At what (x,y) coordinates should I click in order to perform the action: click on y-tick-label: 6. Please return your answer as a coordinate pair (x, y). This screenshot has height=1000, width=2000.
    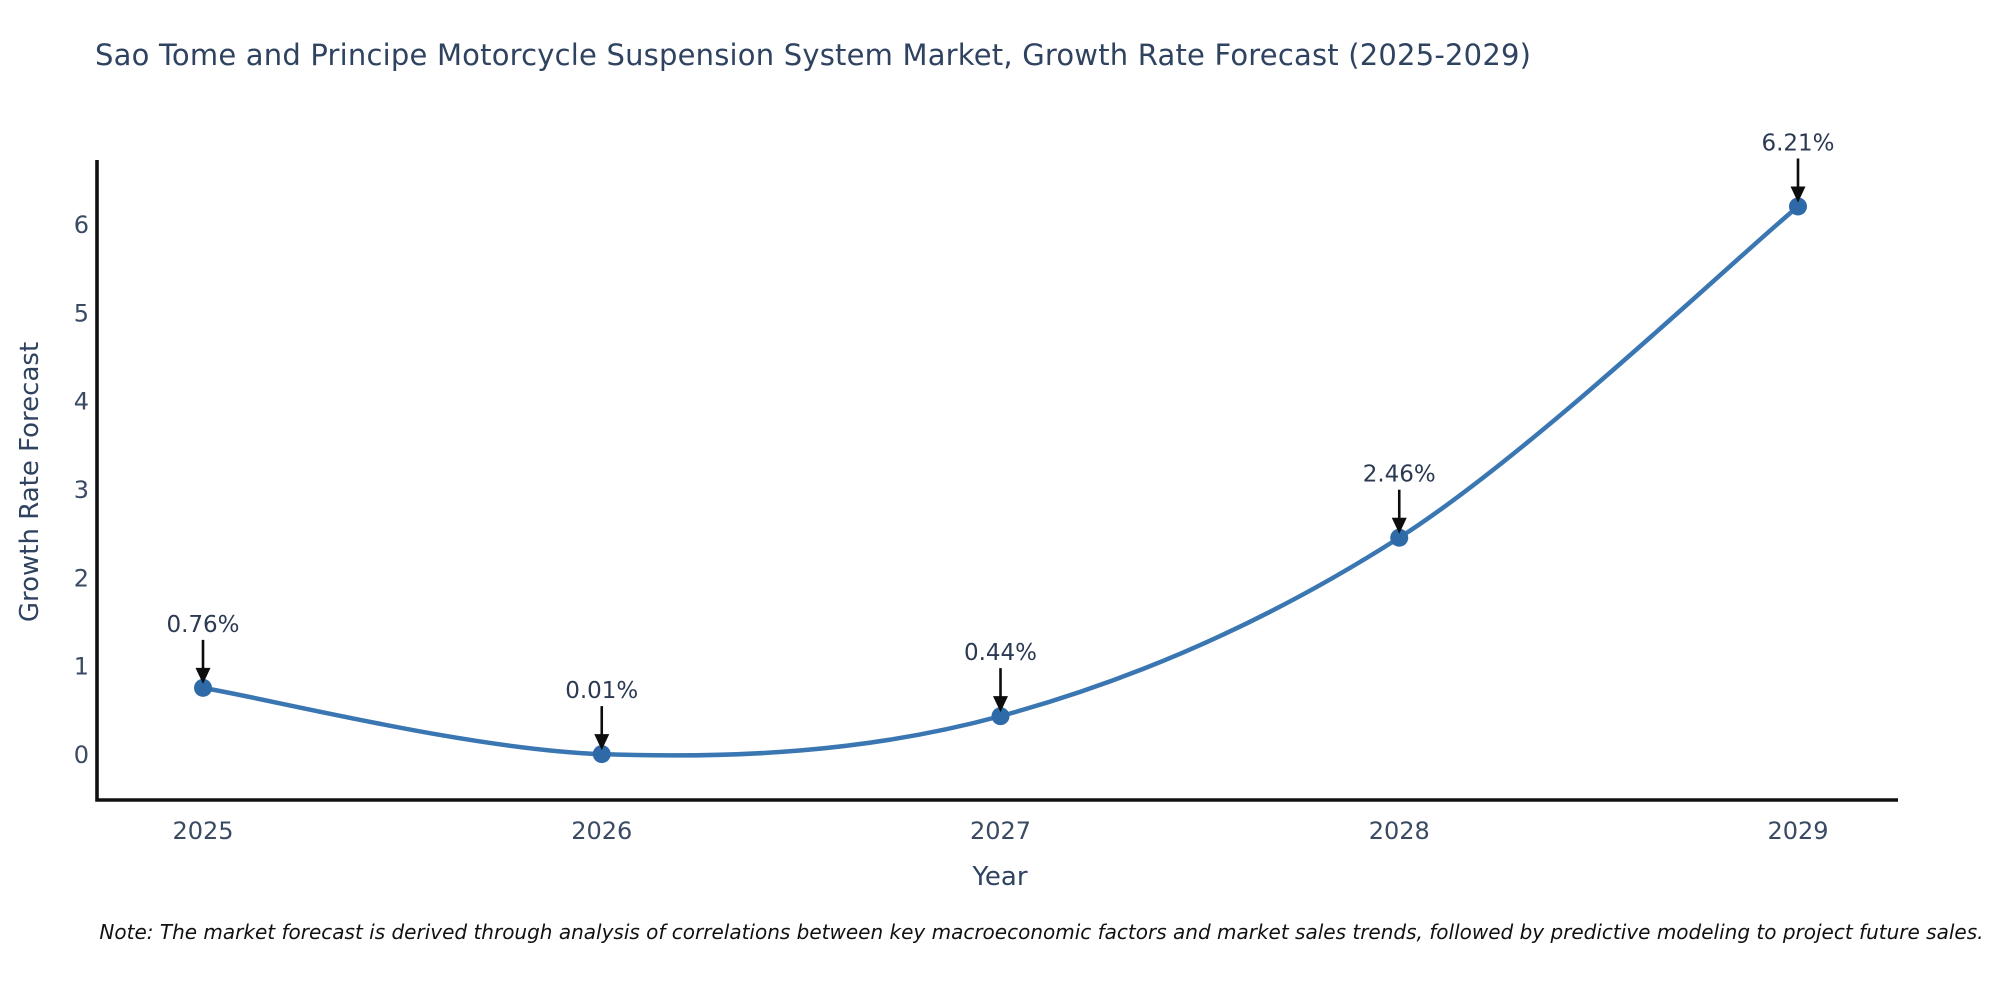
    Looking at the image, I should click on (81, 225).